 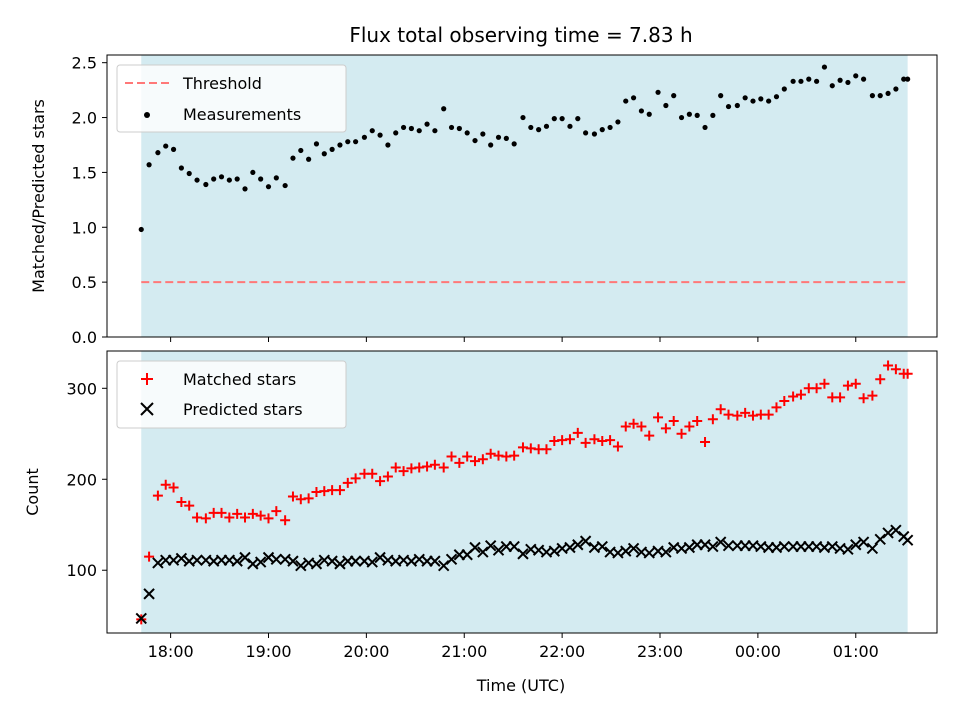 What do you see at coordinates (171, 651) in the screenshot?
I see `x-tick-label: 18:00` at bounding box center [171, 651].